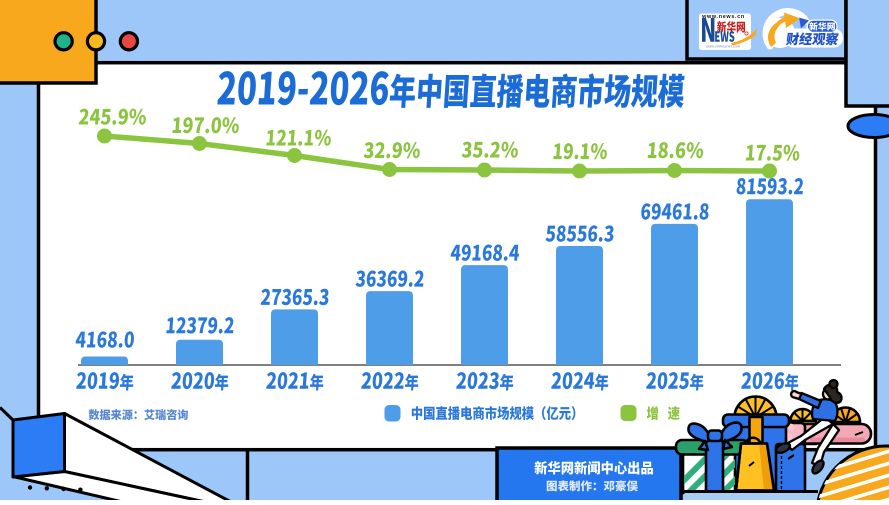 Image resolution: width=889 pixels, height=505 pixels. I want to click on svg-text: www.news.cn, so click(723, 17).